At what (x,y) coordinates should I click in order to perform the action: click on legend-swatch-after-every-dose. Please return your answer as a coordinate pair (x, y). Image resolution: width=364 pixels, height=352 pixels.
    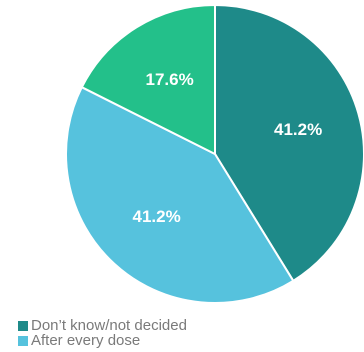
    Looking at the image, I should click on (23, 340).